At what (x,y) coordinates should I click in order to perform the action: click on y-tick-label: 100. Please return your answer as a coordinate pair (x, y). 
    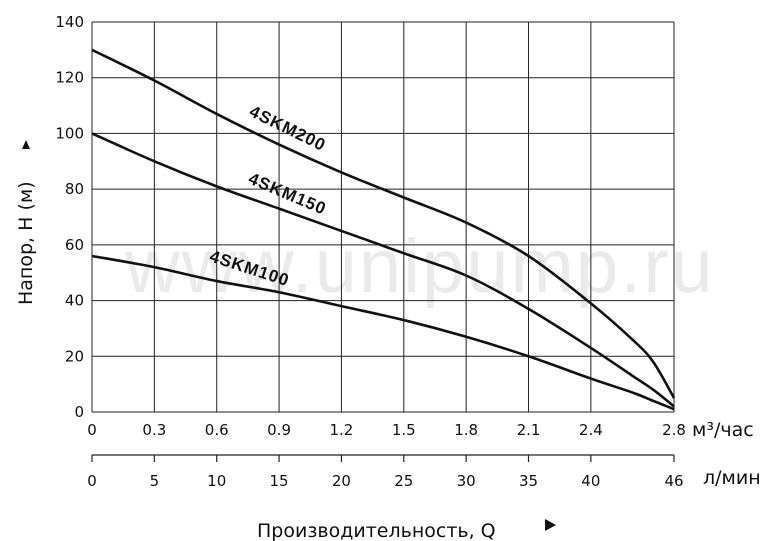
    Looking at the image, I should click on (69, 133).